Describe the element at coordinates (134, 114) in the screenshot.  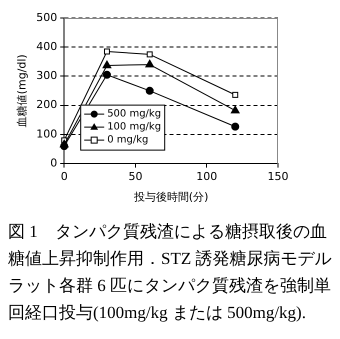
I see `legend-label: 500 mg/kg` at that location.